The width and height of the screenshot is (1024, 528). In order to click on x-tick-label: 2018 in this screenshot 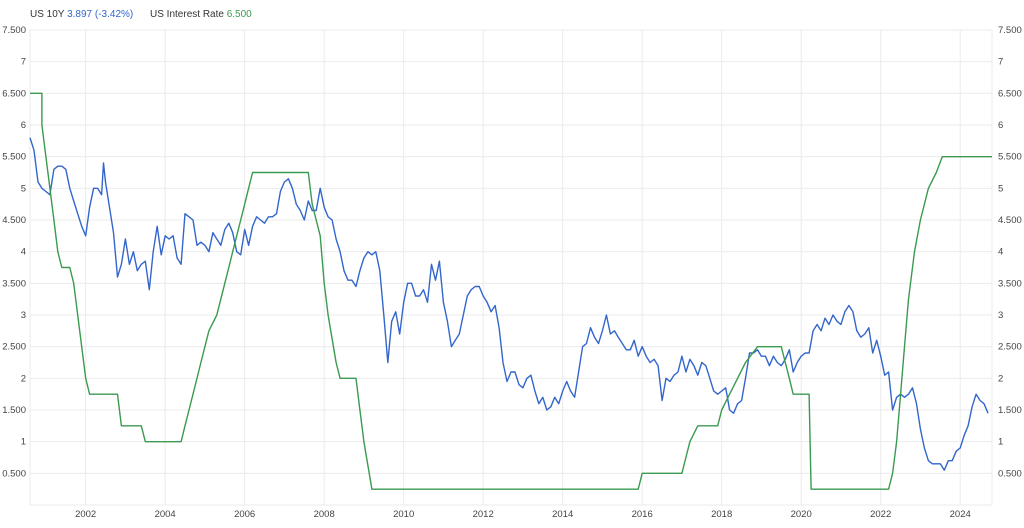, I will do `click(721, 514)`.